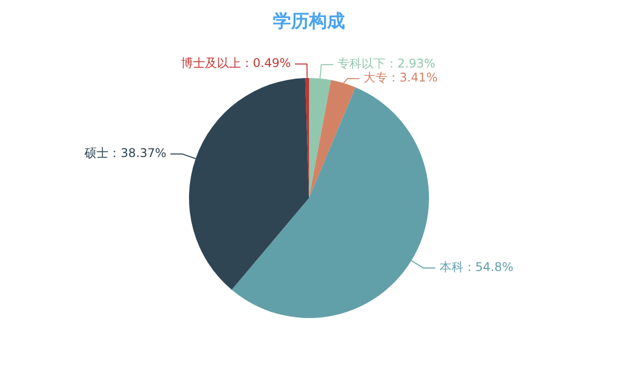 The height and width of the screenshot is (382, 618). What do you see at coordinates (375, 77) in the screenshot?
I see `slice-label: 大专` at bounding box center [375, 77].